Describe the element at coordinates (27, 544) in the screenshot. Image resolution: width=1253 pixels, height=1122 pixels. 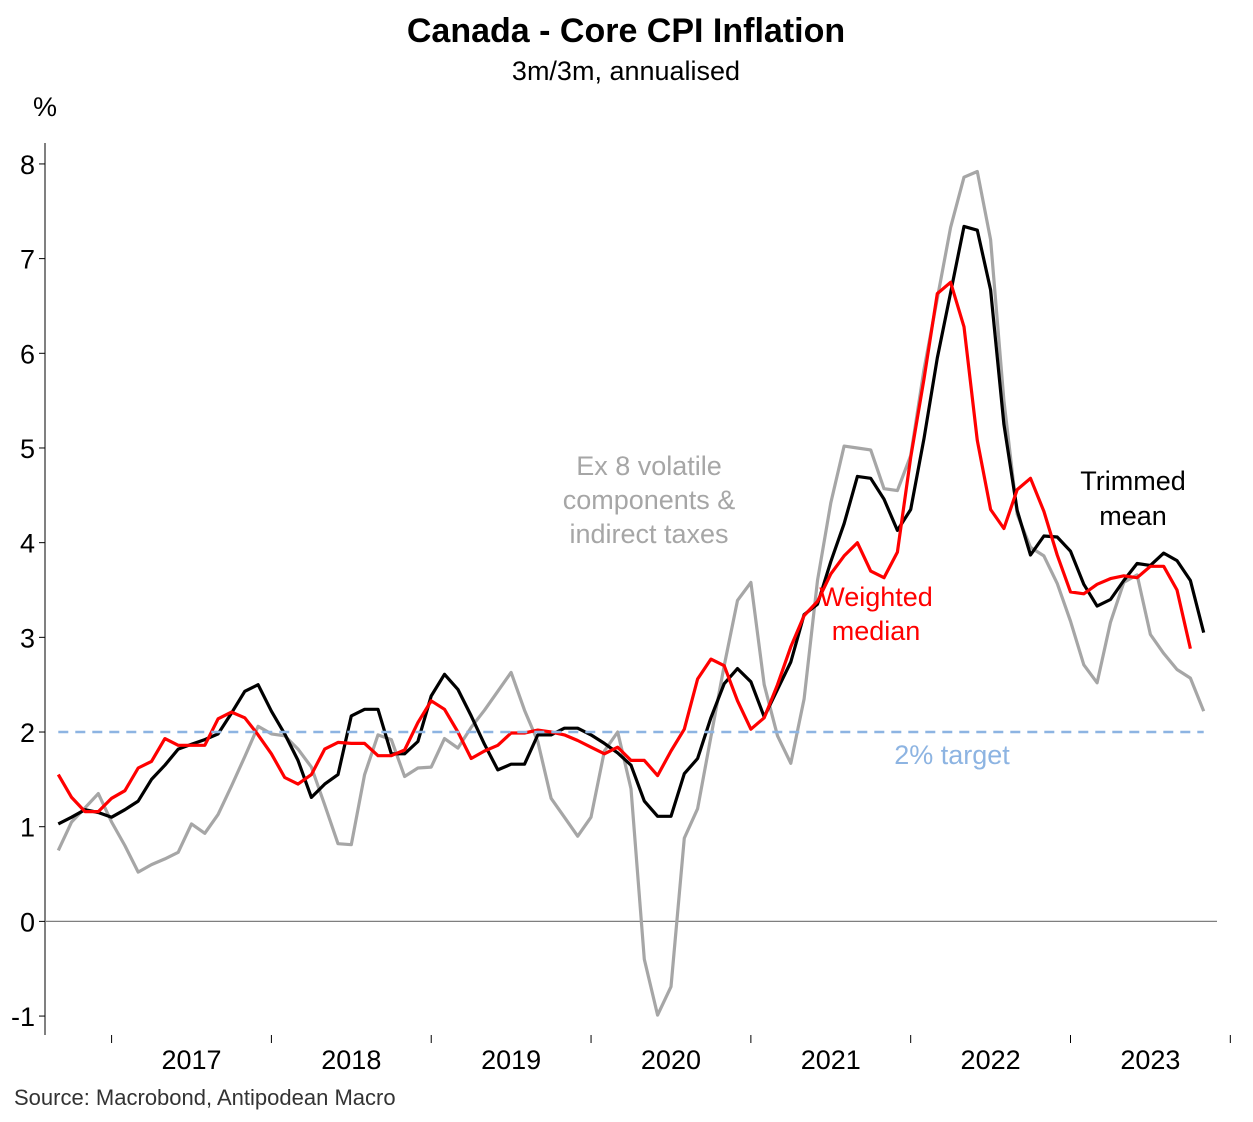
I see `y-tick-label: 4` at that location.